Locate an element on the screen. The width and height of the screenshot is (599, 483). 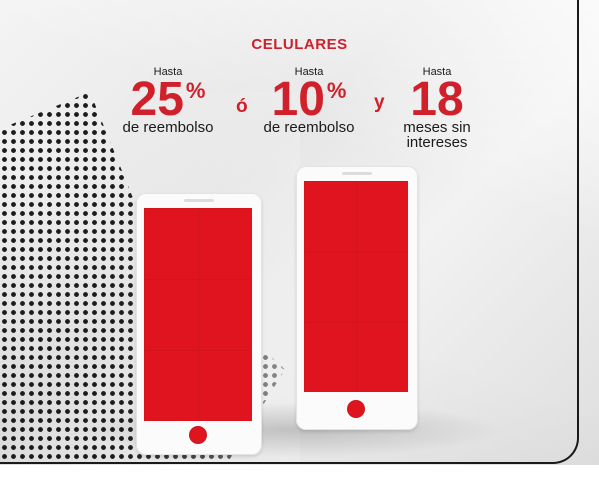
offer-refund-10: Hasta 10% de reembolso is located at coordinates (309, 100).